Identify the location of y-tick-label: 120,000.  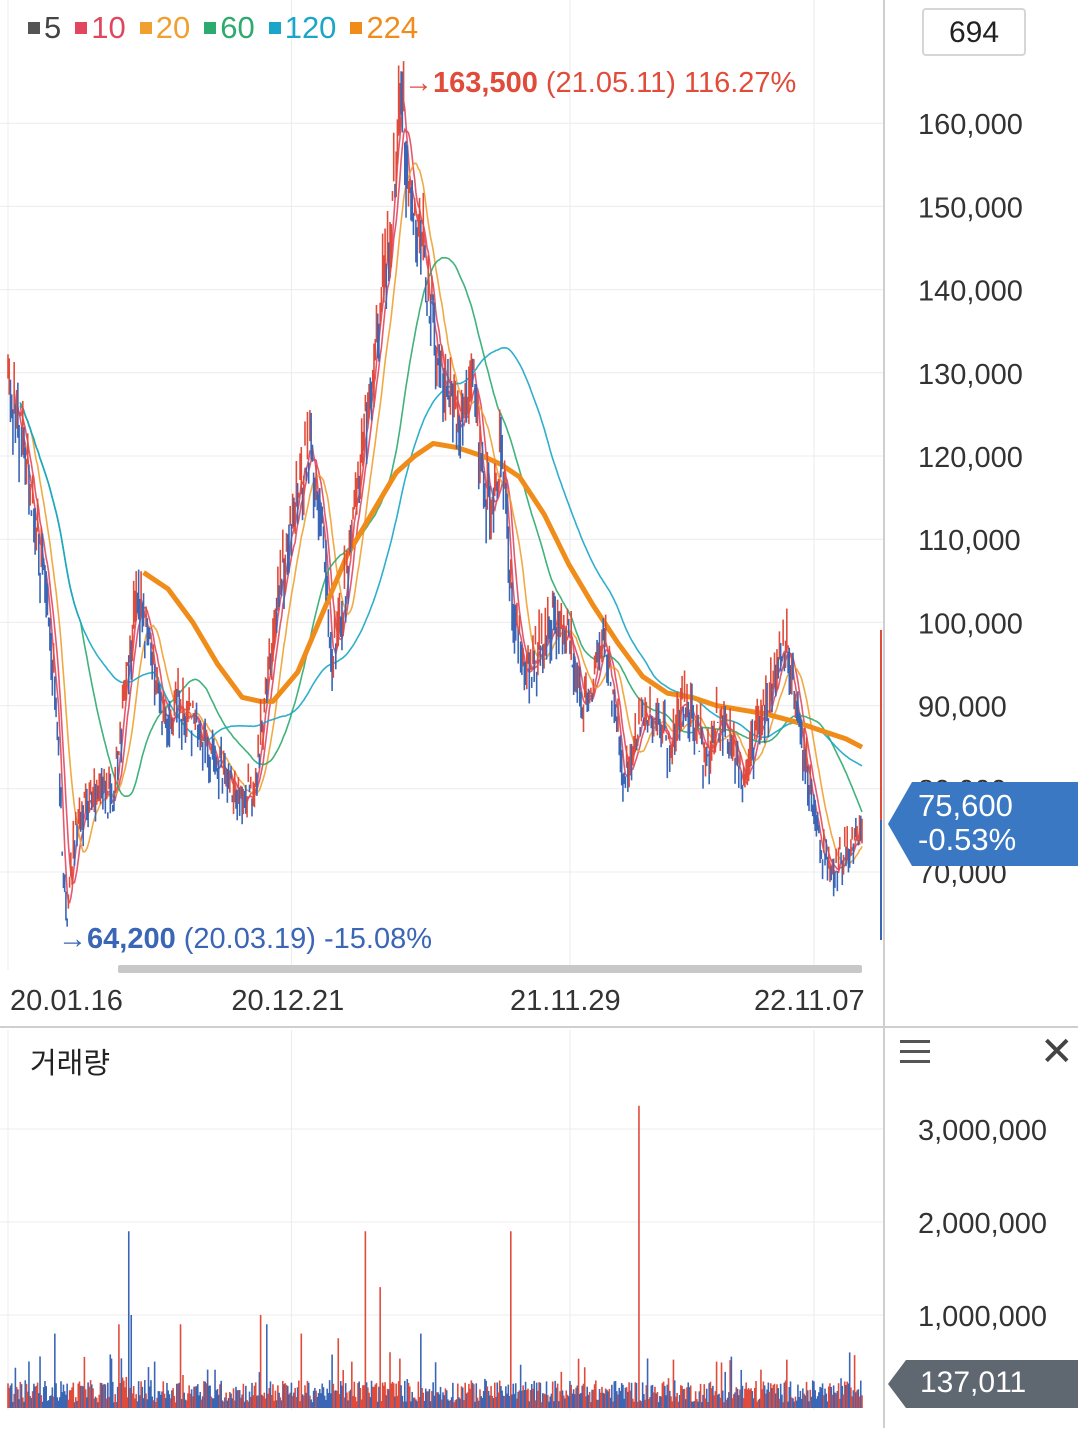
(970, 458).